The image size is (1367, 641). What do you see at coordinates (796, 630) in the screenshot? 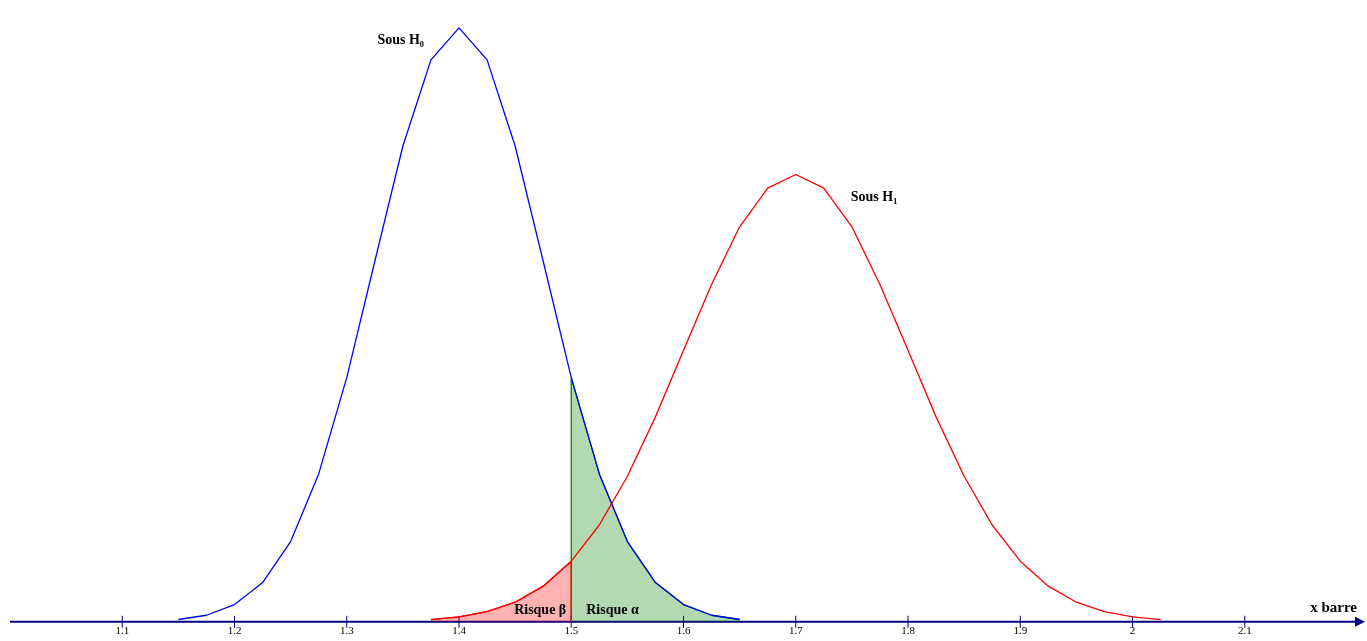
I see `x-tick-label: 1.7` at bounding box center [796, 630].